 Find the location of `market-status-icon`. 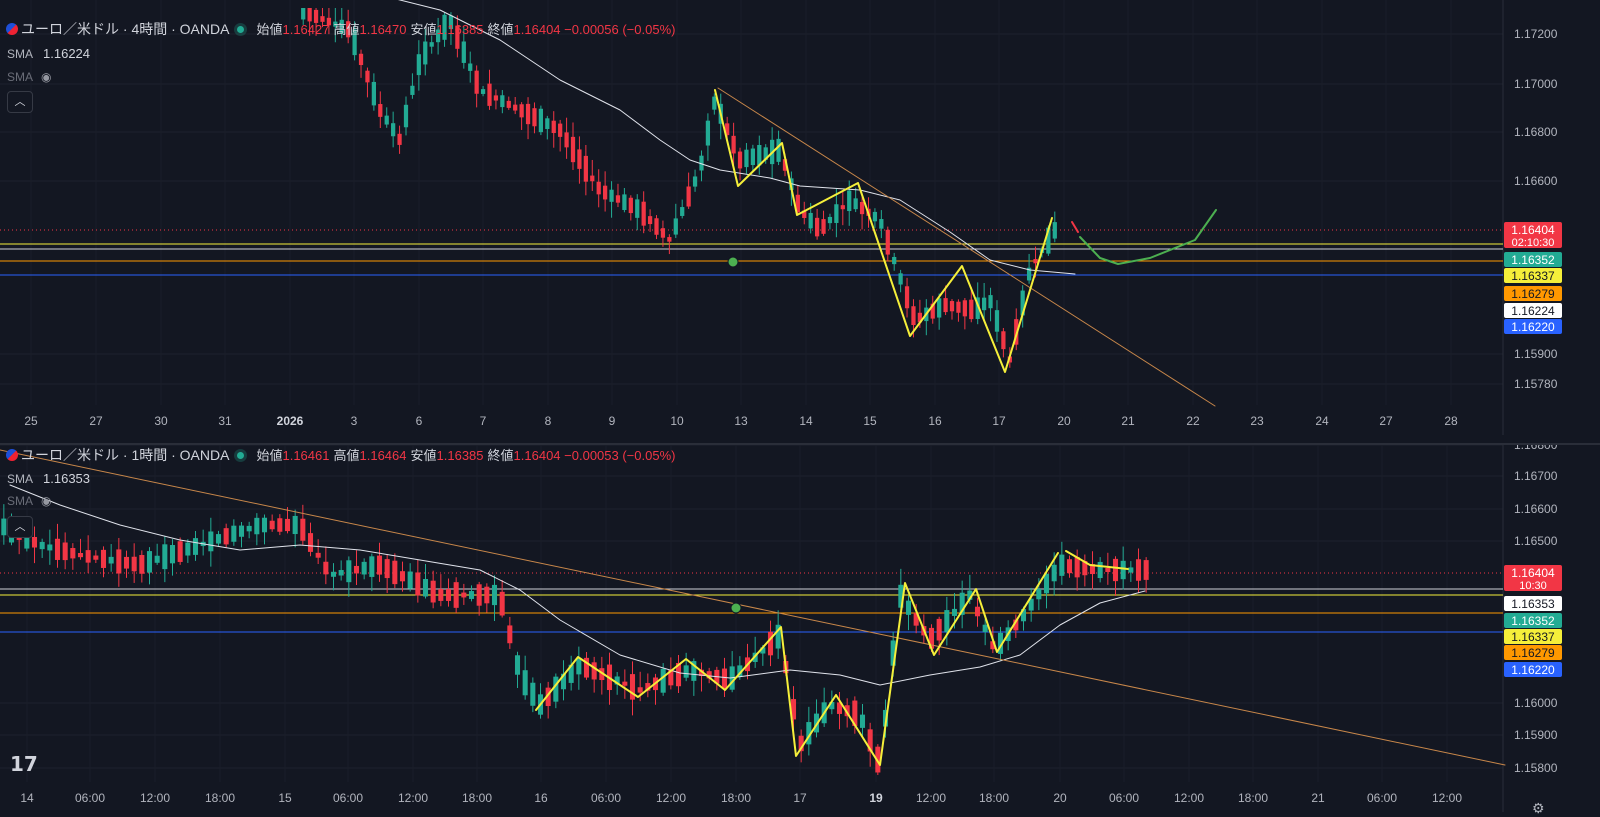

market-status-icon is located at coordinates (241, 455).